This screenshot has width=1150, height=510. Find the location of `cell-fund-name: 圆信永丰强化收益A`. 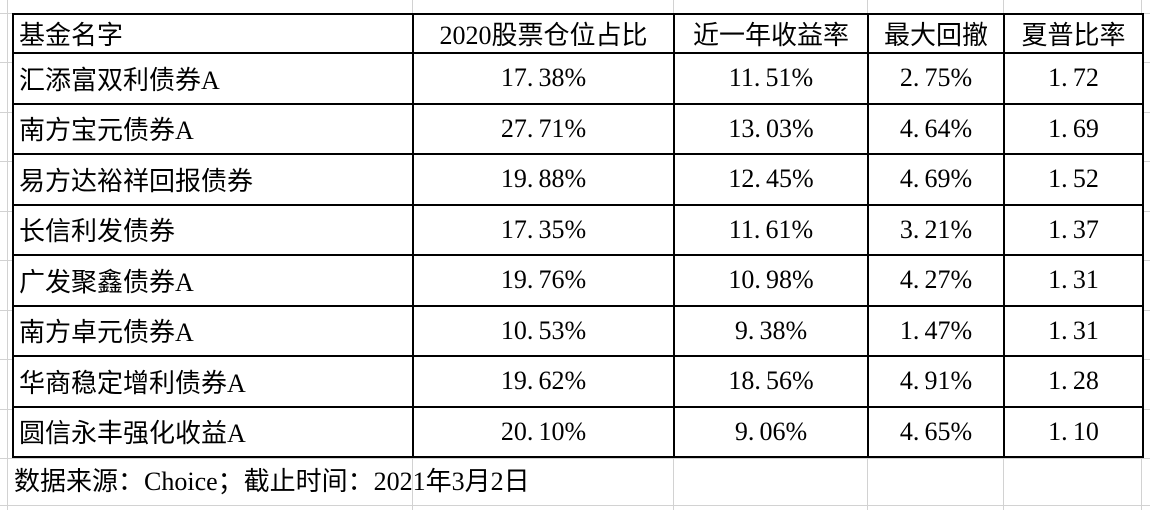

cell-fund-name: 圆信永丰强化收益A is located at coordinates (213, 431).